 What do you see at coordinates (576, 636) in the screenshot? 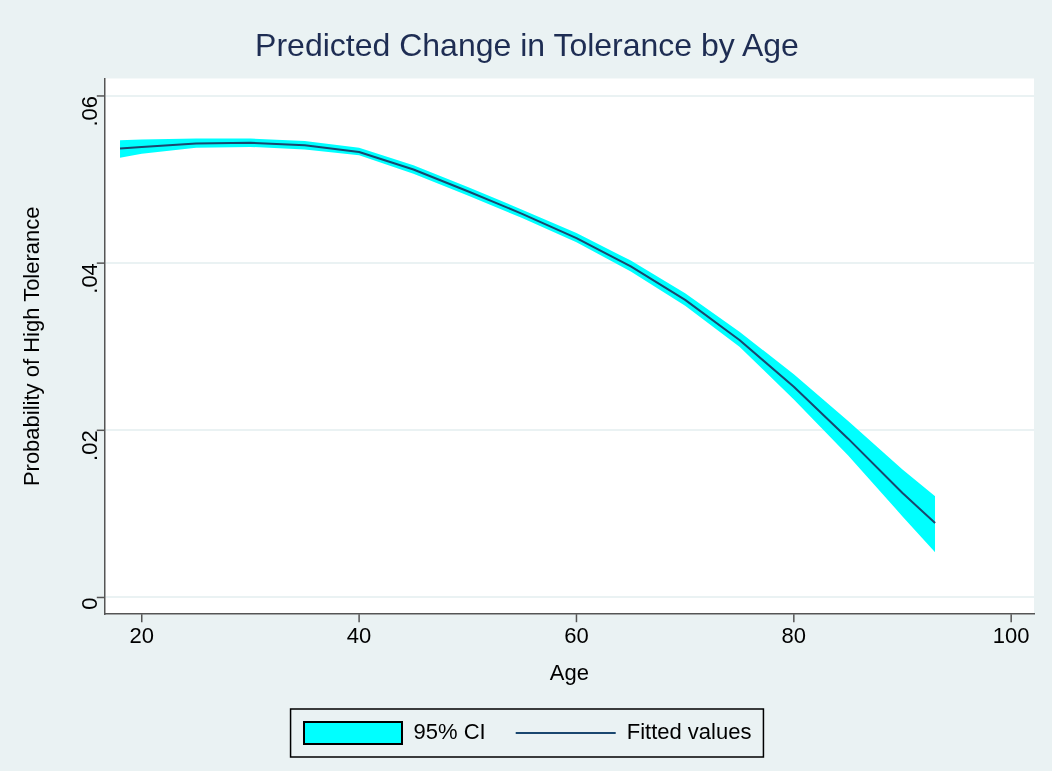
I see `x-tick-label: 60` at bounding box center [576, 636].